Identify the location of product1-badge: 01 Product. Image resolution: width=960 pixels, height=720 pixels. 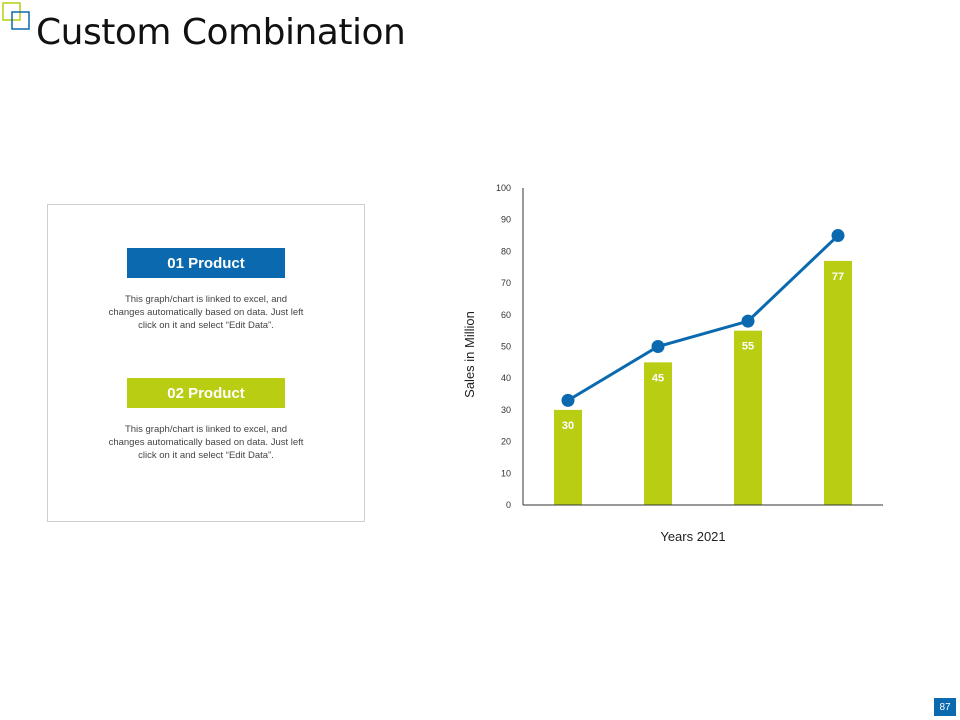
(206, 263).